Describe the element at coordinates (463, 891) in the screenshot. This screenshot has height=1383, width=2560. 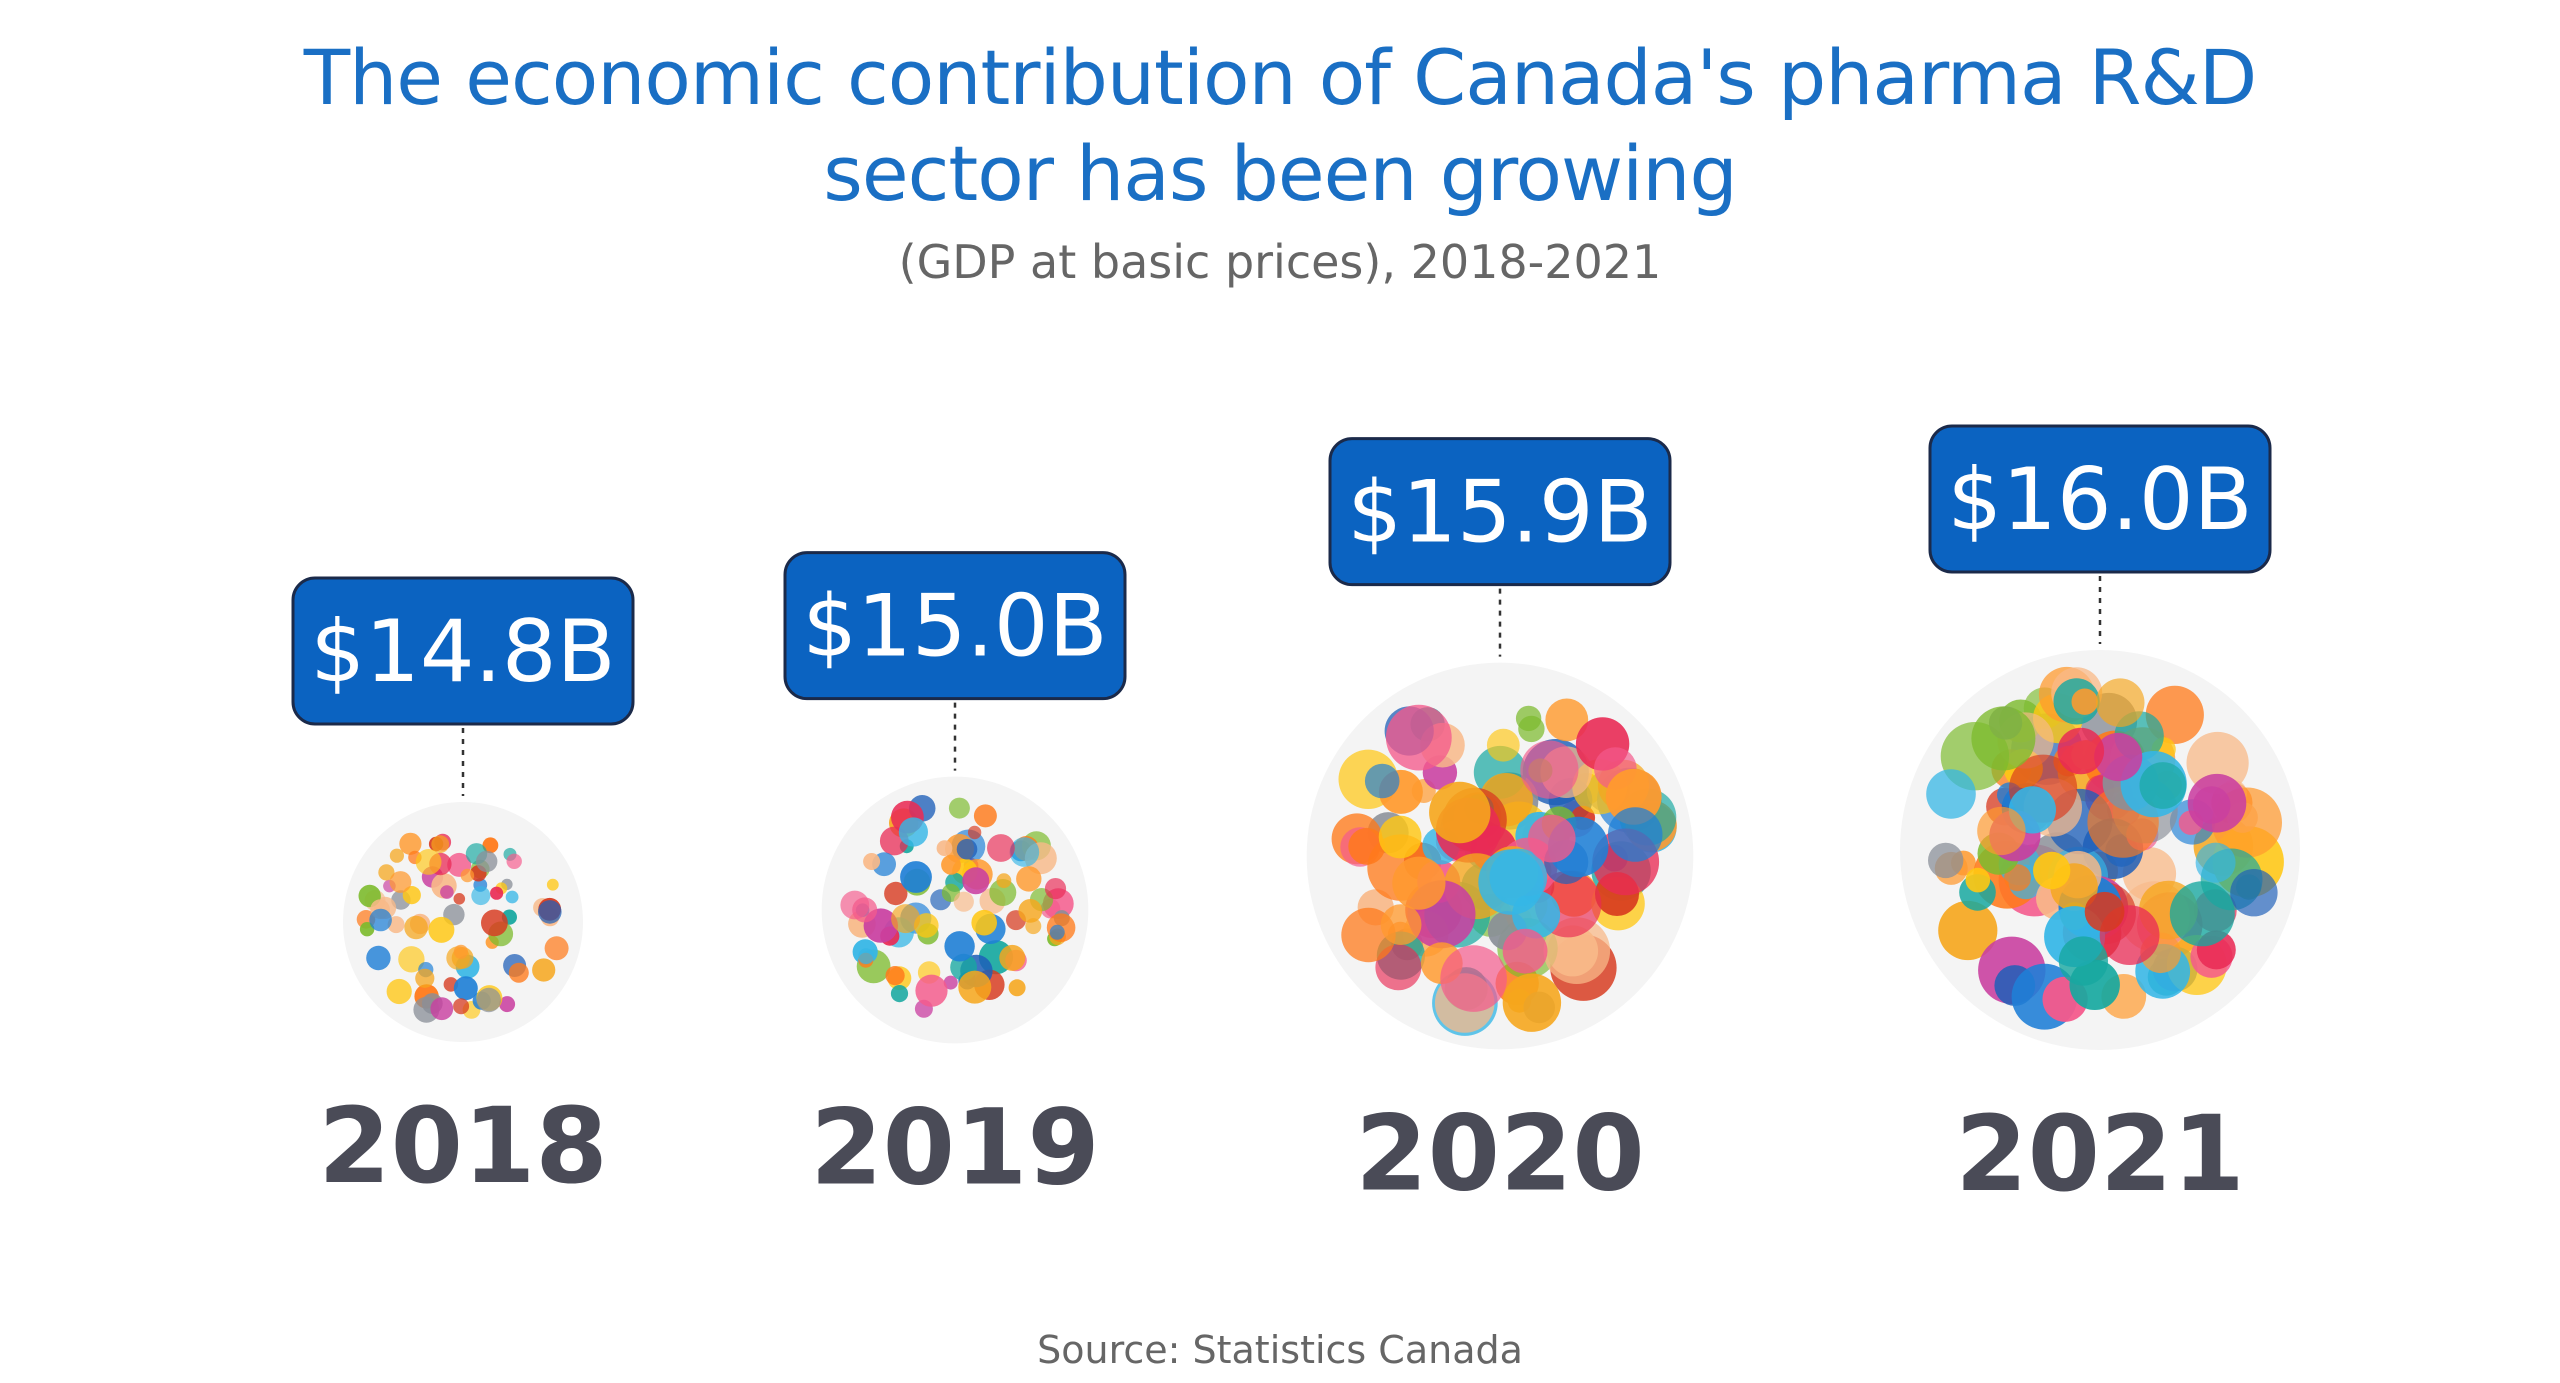
I see `year-group-2018: $14.8B 2018` at that location.